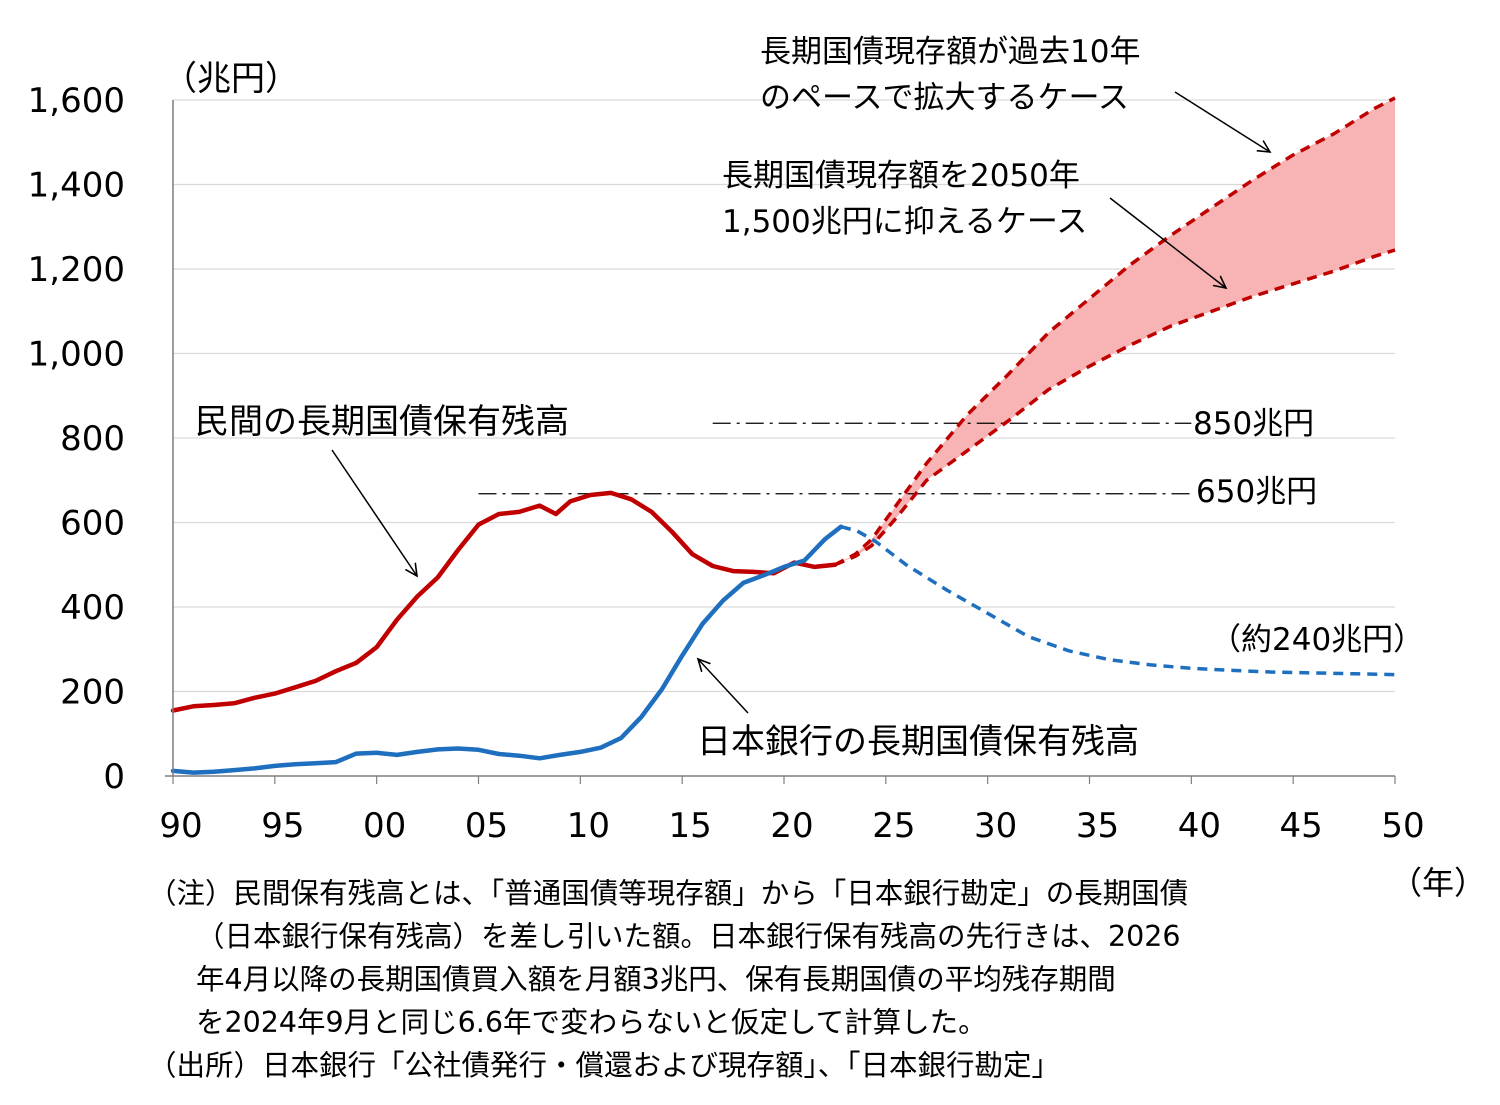  What do you see at coordinates (950, 52) in the screenshot?
I see `upper-case-label-line1: 長期国債現存額が過去10年` at bounding box center [950, 52].